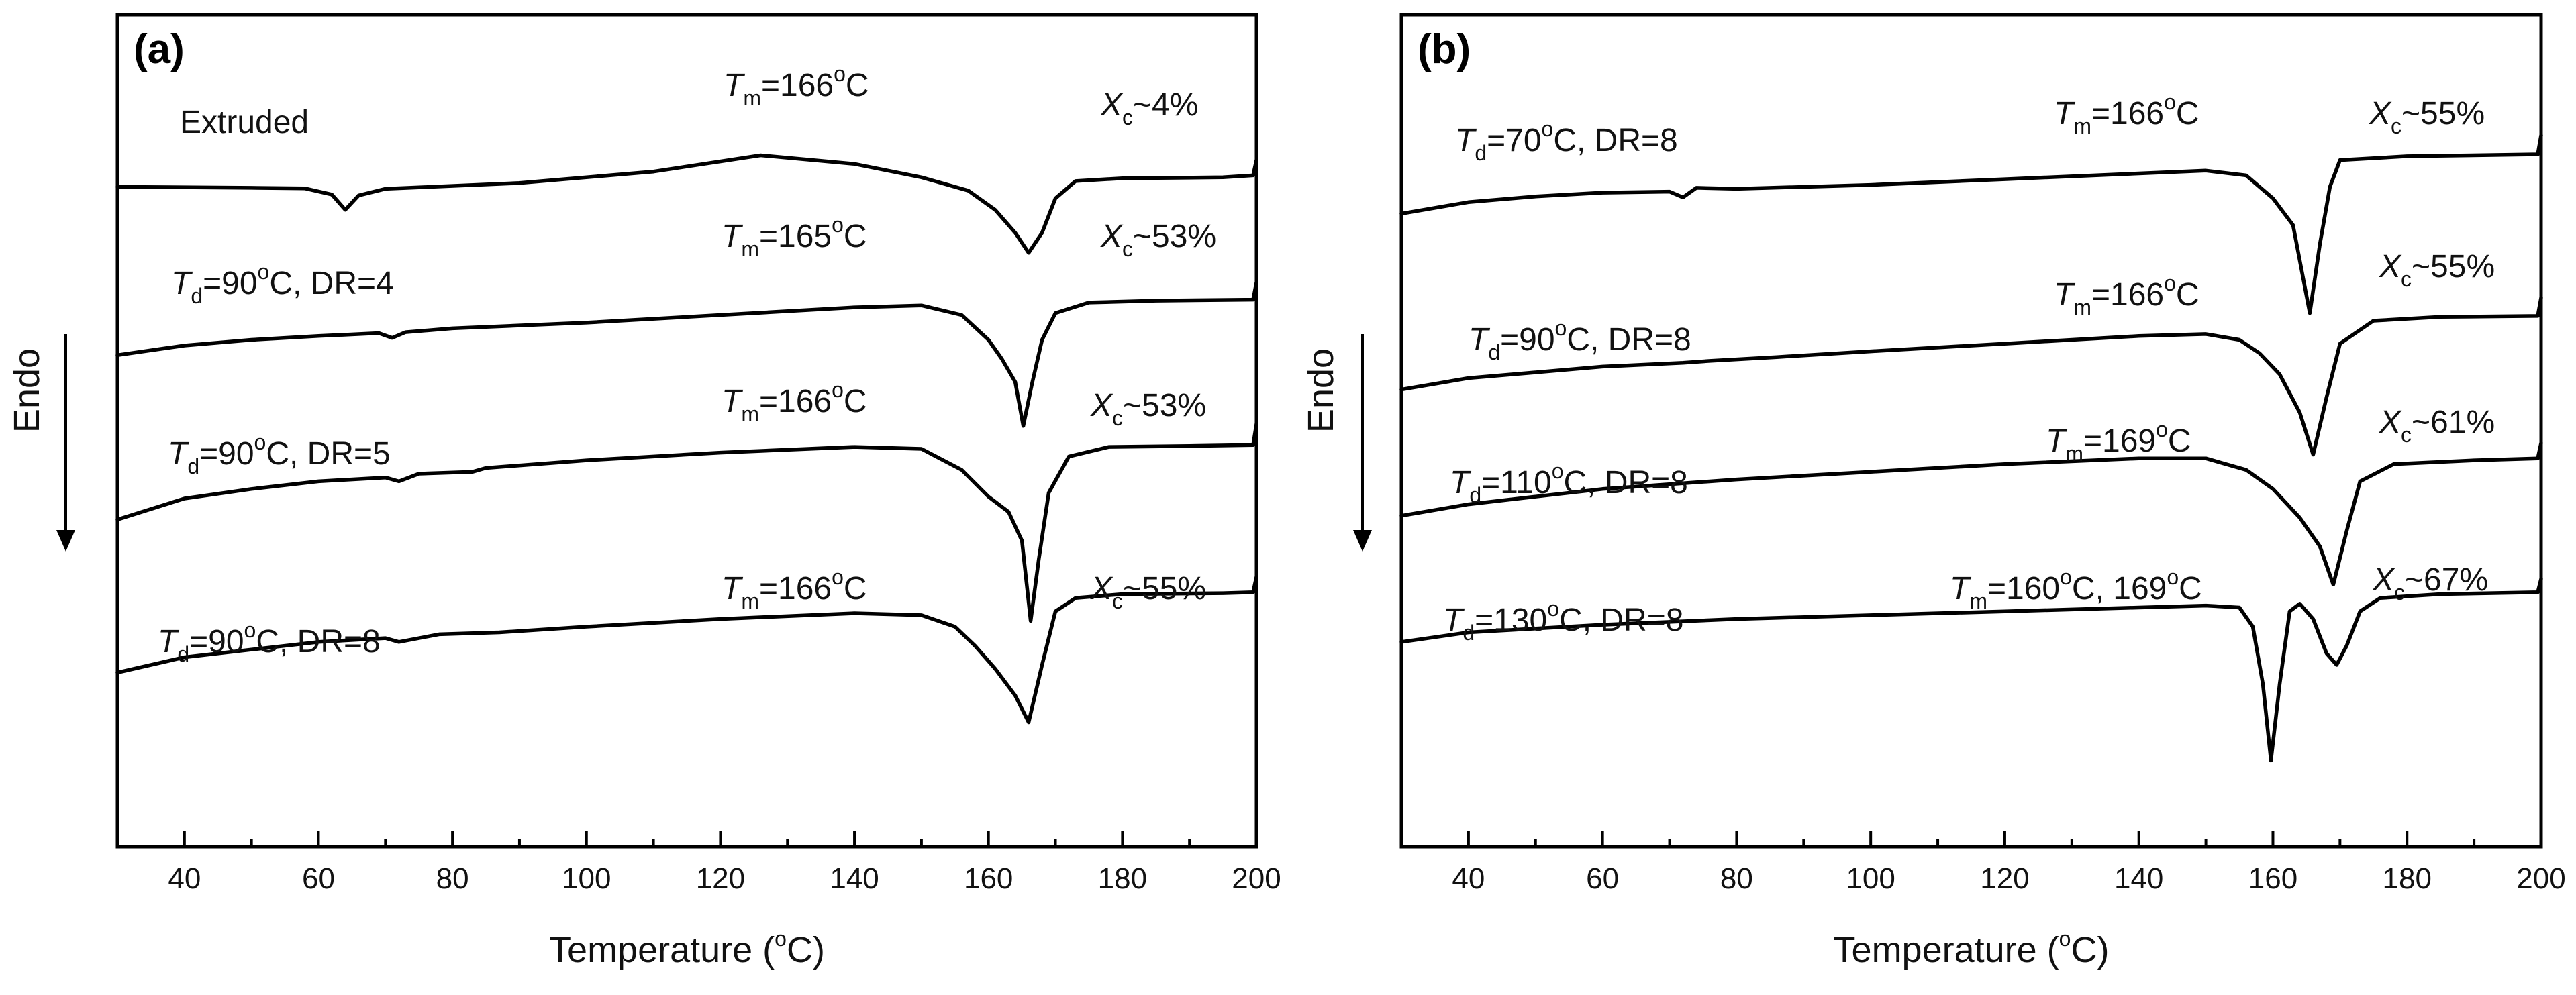 The height and width of the screenshot is (995, 2576). I want to click on sample-label: Td=90oC, DR=5, so click(279, 454).